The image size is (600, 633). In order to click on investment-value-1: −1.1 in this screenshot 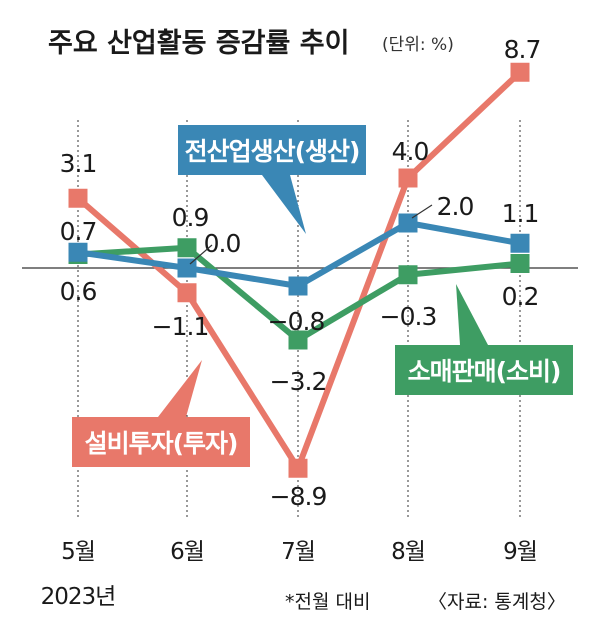, I will do `click(180, 326)`.